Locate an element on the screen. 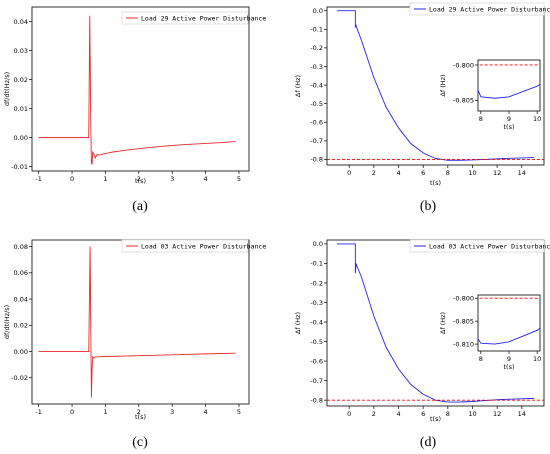 This screenshot has width=550, height=454. panel-2-xtick-label: 0 is located at coordinates (72, 412).